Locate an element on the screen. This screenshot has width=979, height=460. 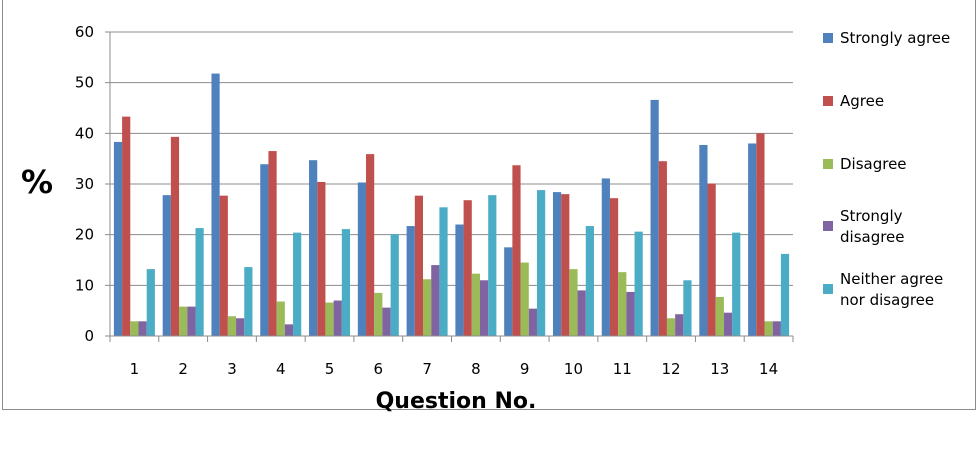
y-tick-label: 40 is located at coordinates (84, 133).